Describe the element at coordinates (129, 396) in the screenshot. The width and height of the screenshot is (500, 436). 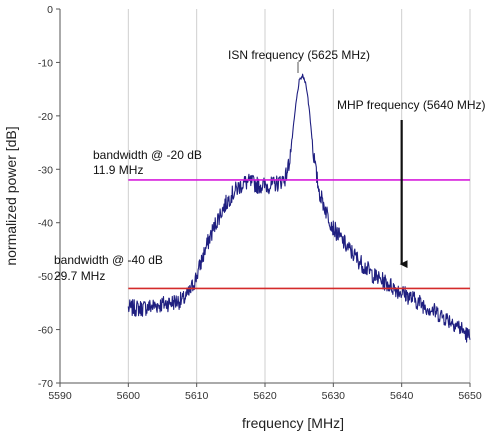
I see `x-tick-label: 5600` at that location.